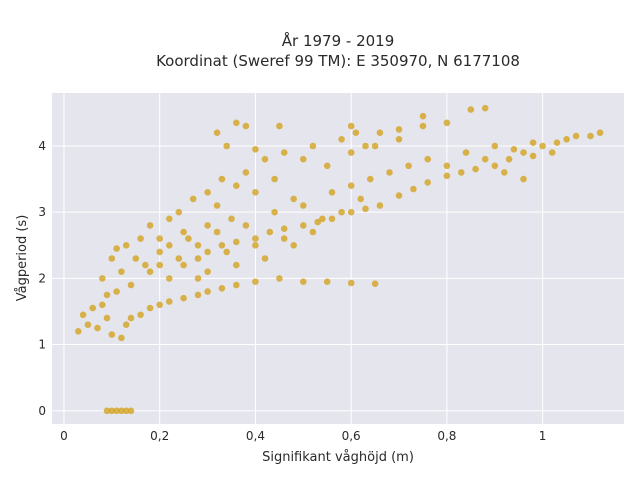  Describe the element at coordinates (338, 40) in the screenshot. I see `chart-title-line-1: År 1979 - 2019` at that location.